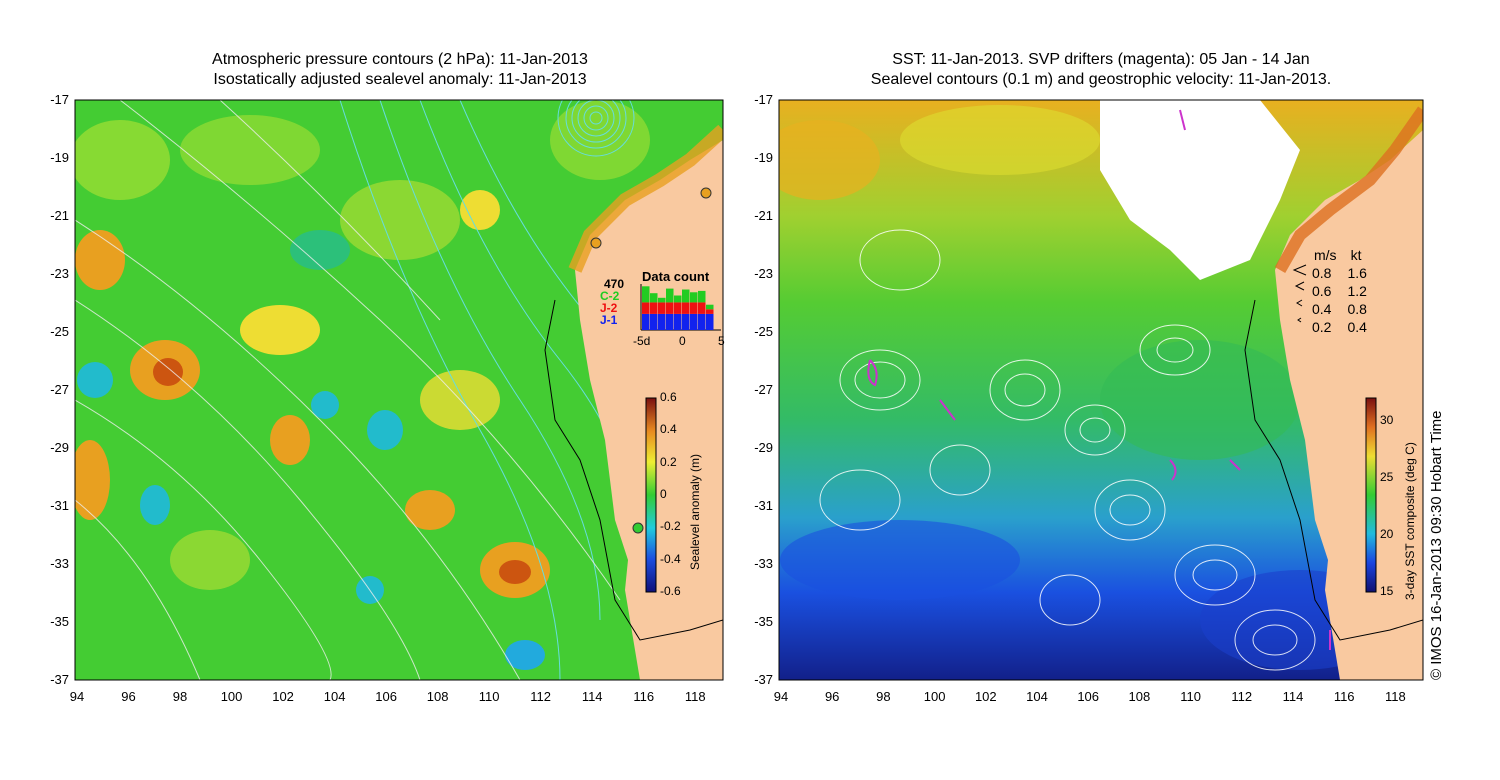 This screenshot has width=1500, height=780. I want to click on velocity-legend-kt: 1.2, so click(1357, 291).